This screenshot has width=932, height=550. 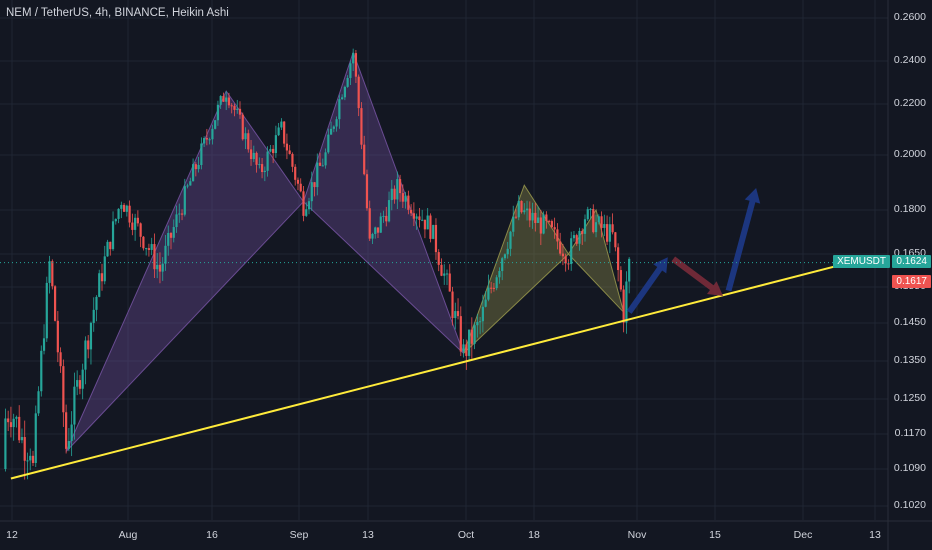 I want to click on time-tick-label: Dec, so click(x=803, y=535).